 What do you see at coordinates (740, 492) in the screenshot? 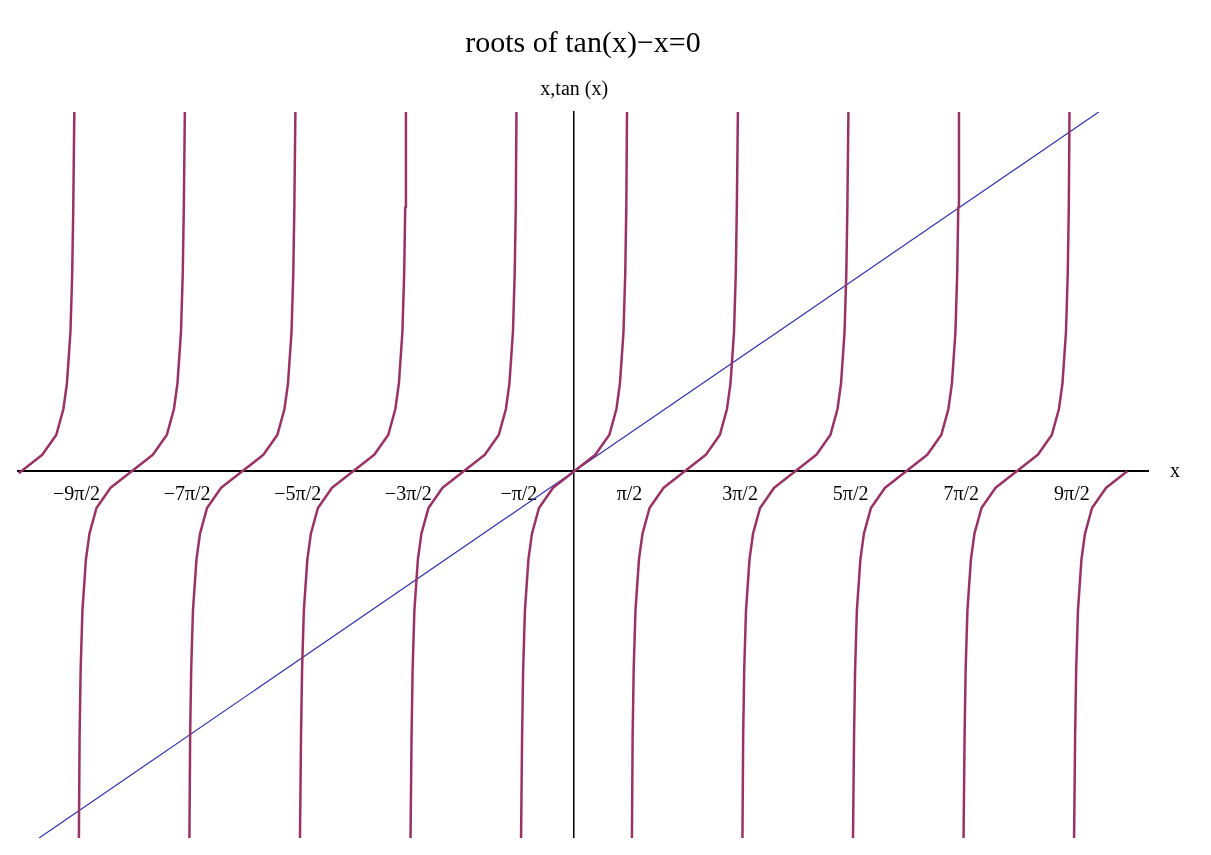
I see `x-tick-label: 3π/2` at bounding box center [740, 492].